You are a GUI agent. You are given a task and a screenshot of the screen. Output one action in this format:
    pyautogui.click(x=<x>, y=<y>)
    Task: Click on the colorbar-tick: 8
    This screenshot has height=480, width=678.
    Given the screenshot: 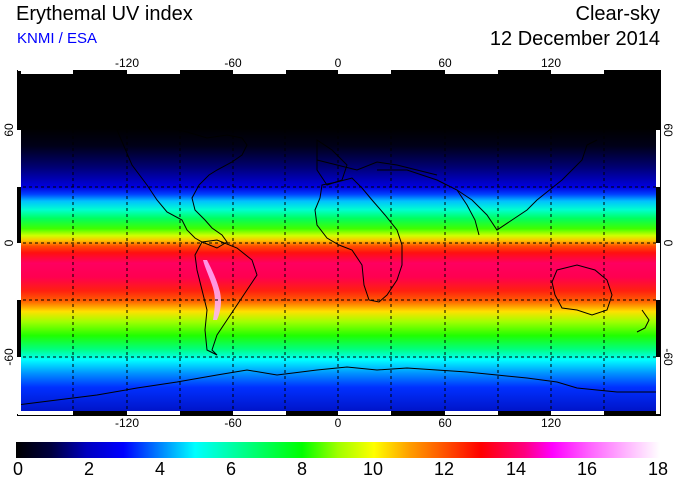 What is the action you would take?
    pyautogui.click(x=302, y=469)
    